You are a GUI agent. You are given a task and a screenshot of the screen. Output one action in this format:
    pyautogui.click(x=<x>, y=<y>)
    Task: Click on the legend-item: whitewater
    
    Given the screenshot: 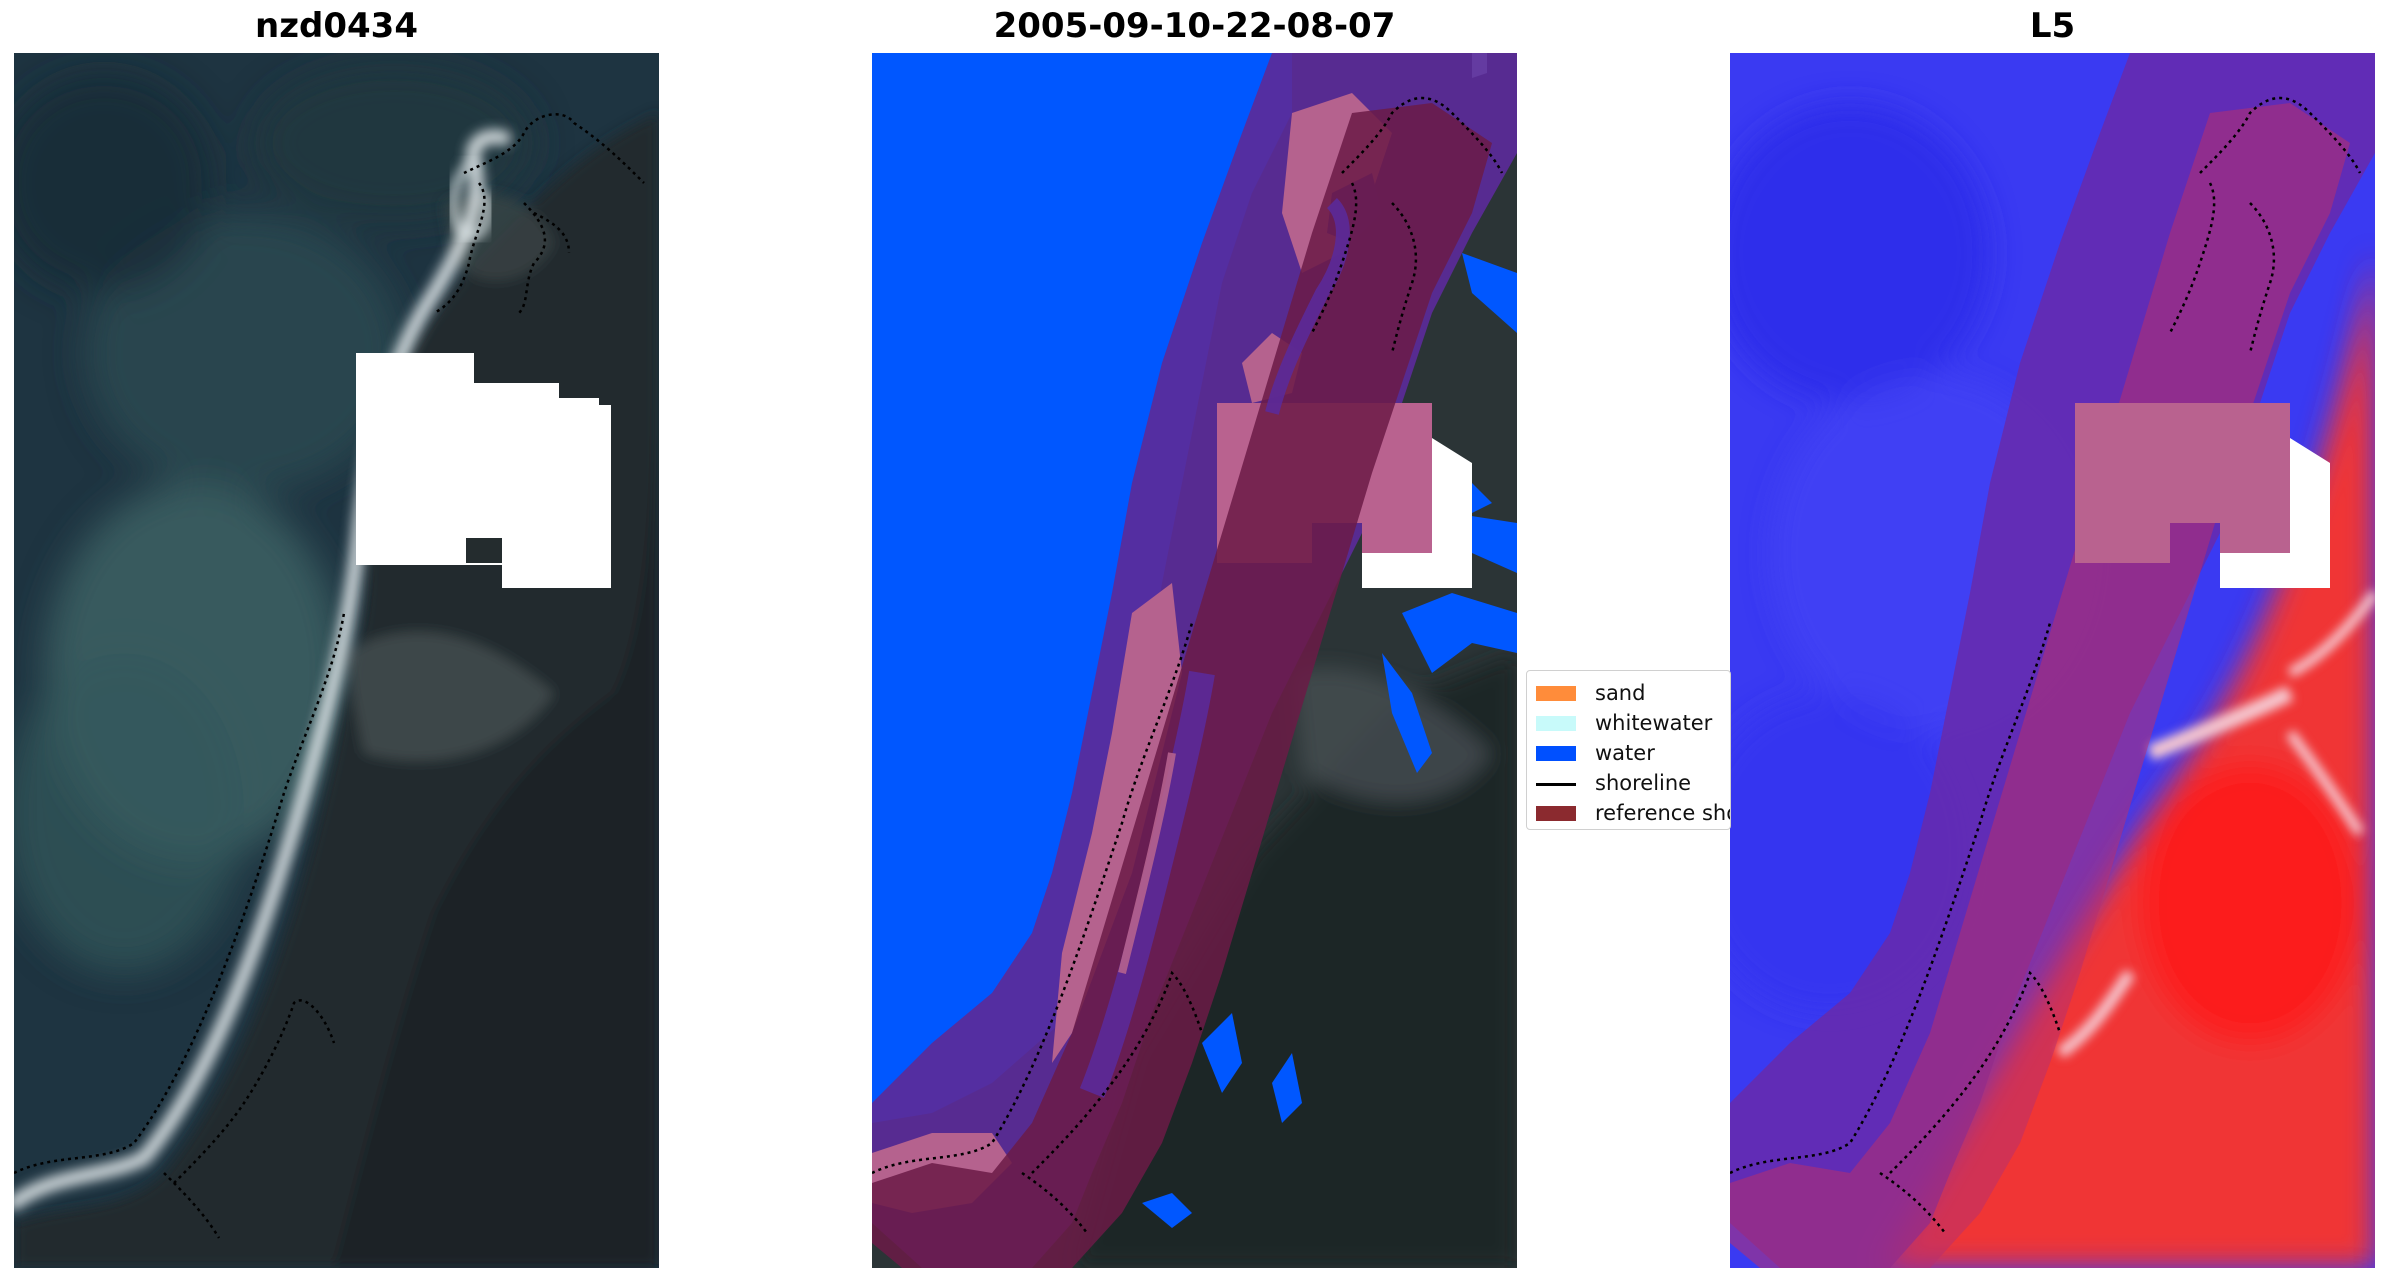 What is the action you would take?
    pyautogui.click(x=1628, y=723)
    